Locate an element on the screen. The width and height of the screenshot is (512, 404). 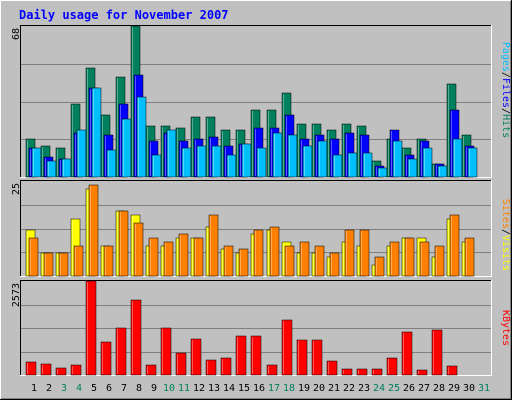
day-label-22: 22 is located at coordinates (349, 388).